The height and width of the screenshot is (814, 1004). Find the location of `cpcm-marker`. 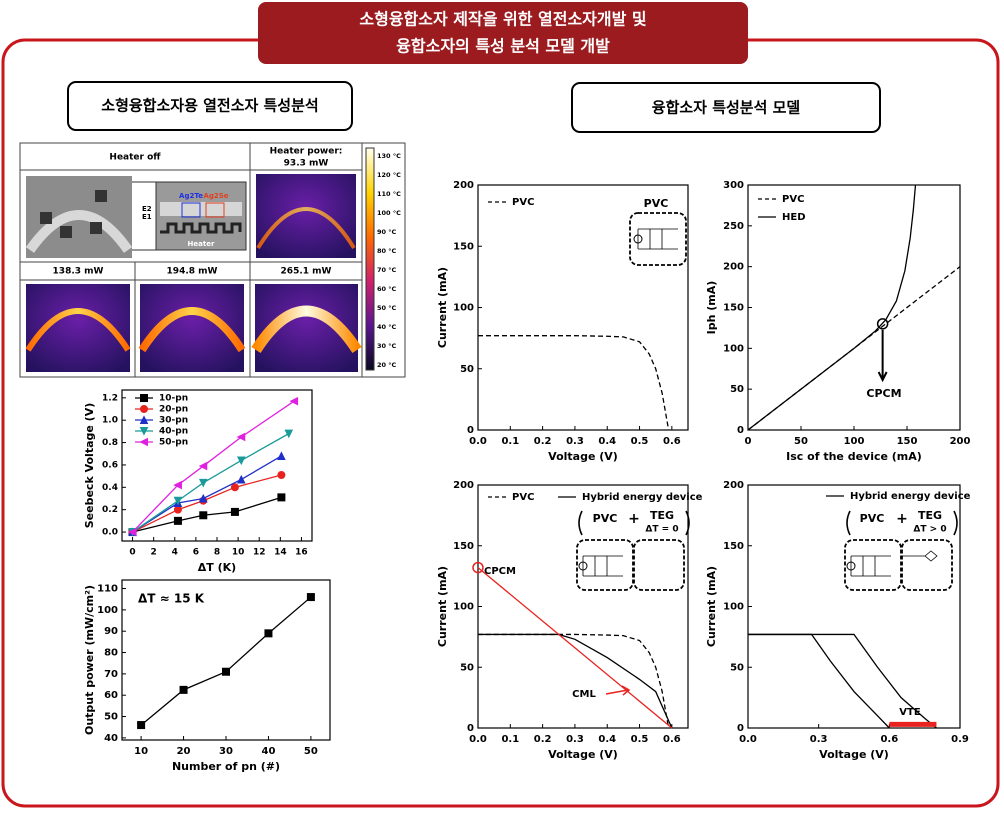

cpcm-marker is located at coordinates (478, 567).